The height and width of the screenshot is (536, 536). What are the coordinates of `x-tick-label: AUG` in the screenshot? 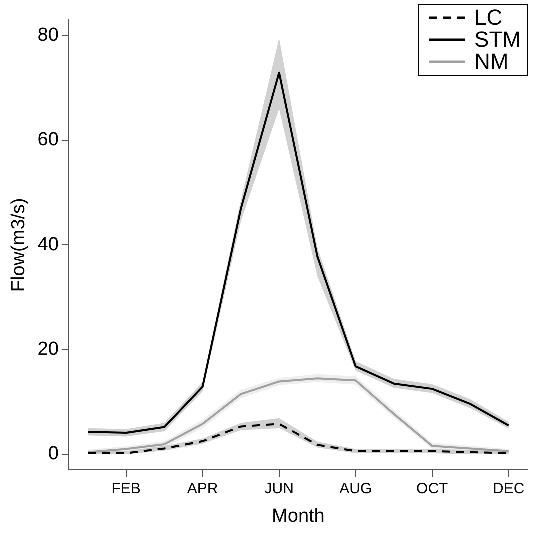 It's located at (356, 489).